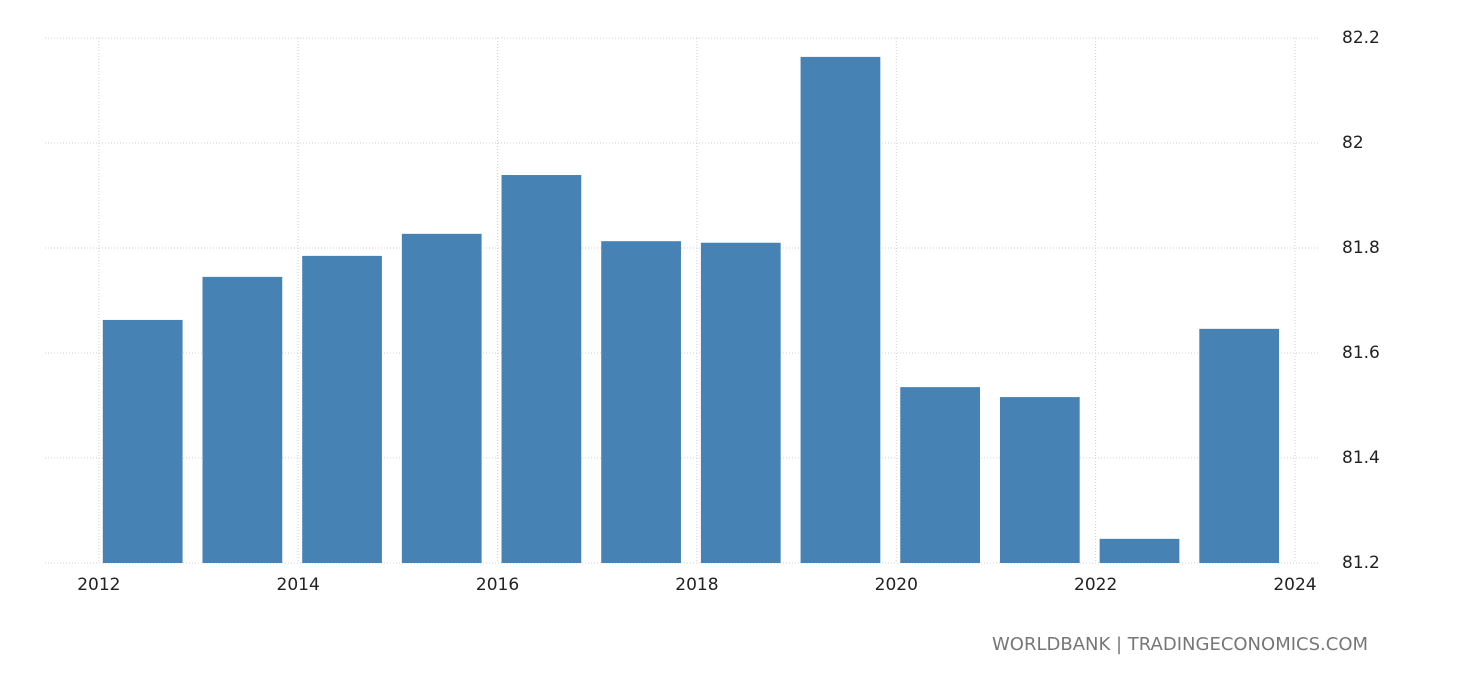  I want to click on x-tick-label: 2020, so click(896, 585).